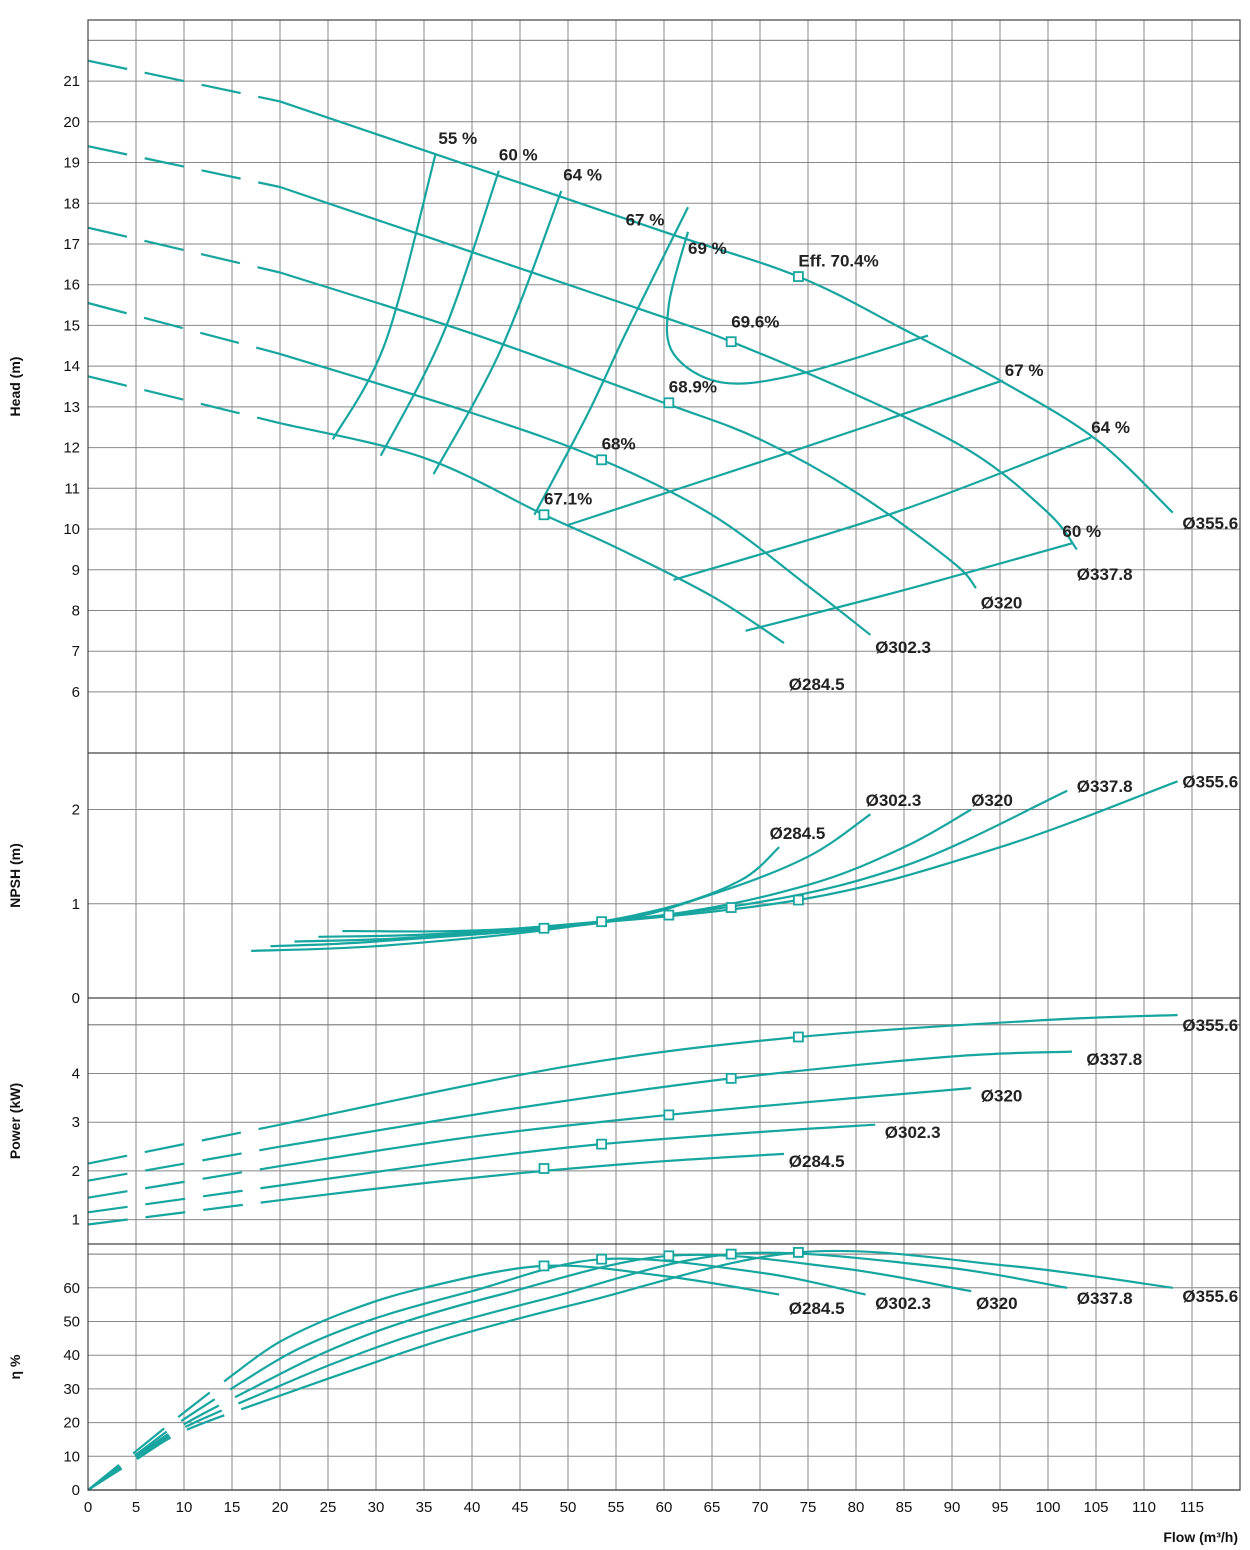 Image resolution: width=1250 pixels, height=1550 pixels. Describe the element at coordinates (838, 260) in the screenshot. I see `bep-label: Eff. 70.4%` at that location.